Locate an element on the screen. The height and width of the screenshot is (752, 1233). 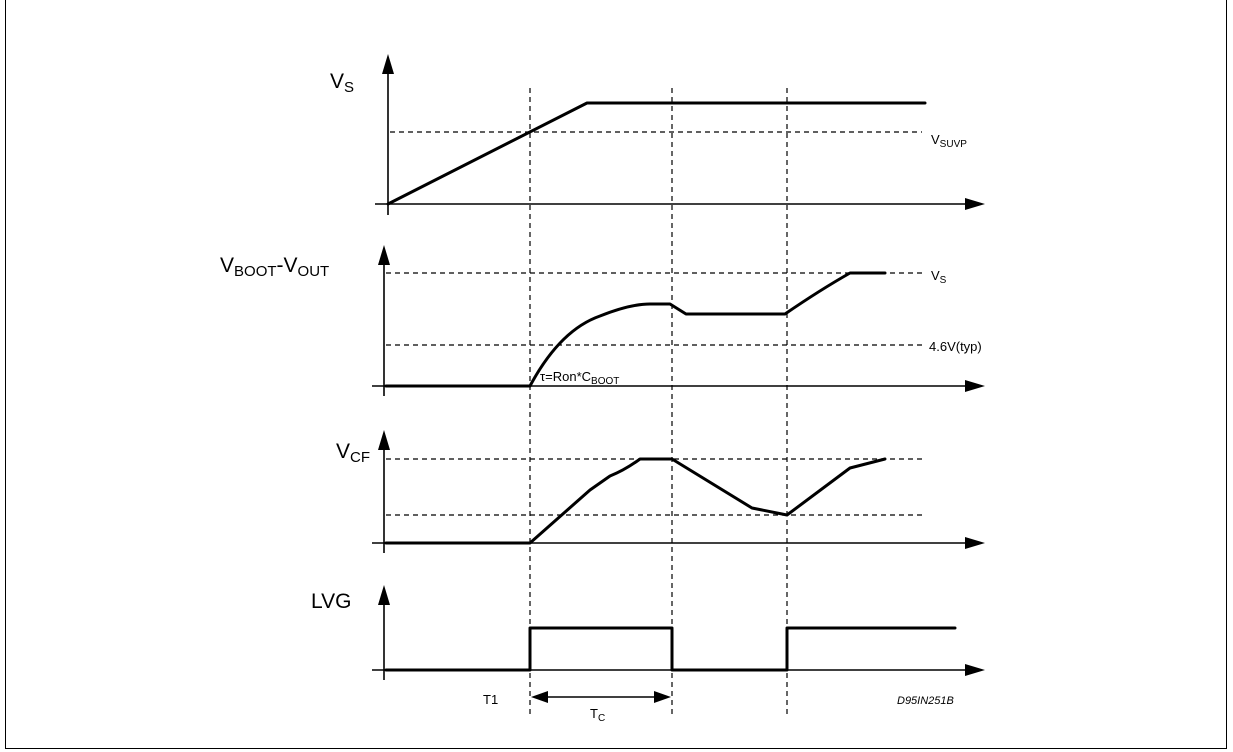
vs-reference-label: VS is located at coordinates (939, 277).